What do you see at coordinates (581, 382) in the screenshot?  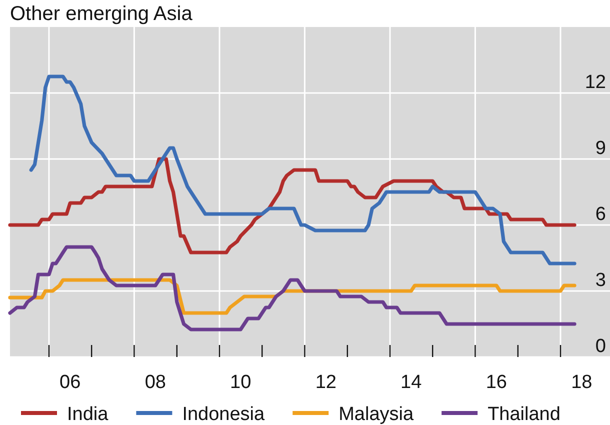 I see `x-tick-label: 18` at bounding box center [581, 382].